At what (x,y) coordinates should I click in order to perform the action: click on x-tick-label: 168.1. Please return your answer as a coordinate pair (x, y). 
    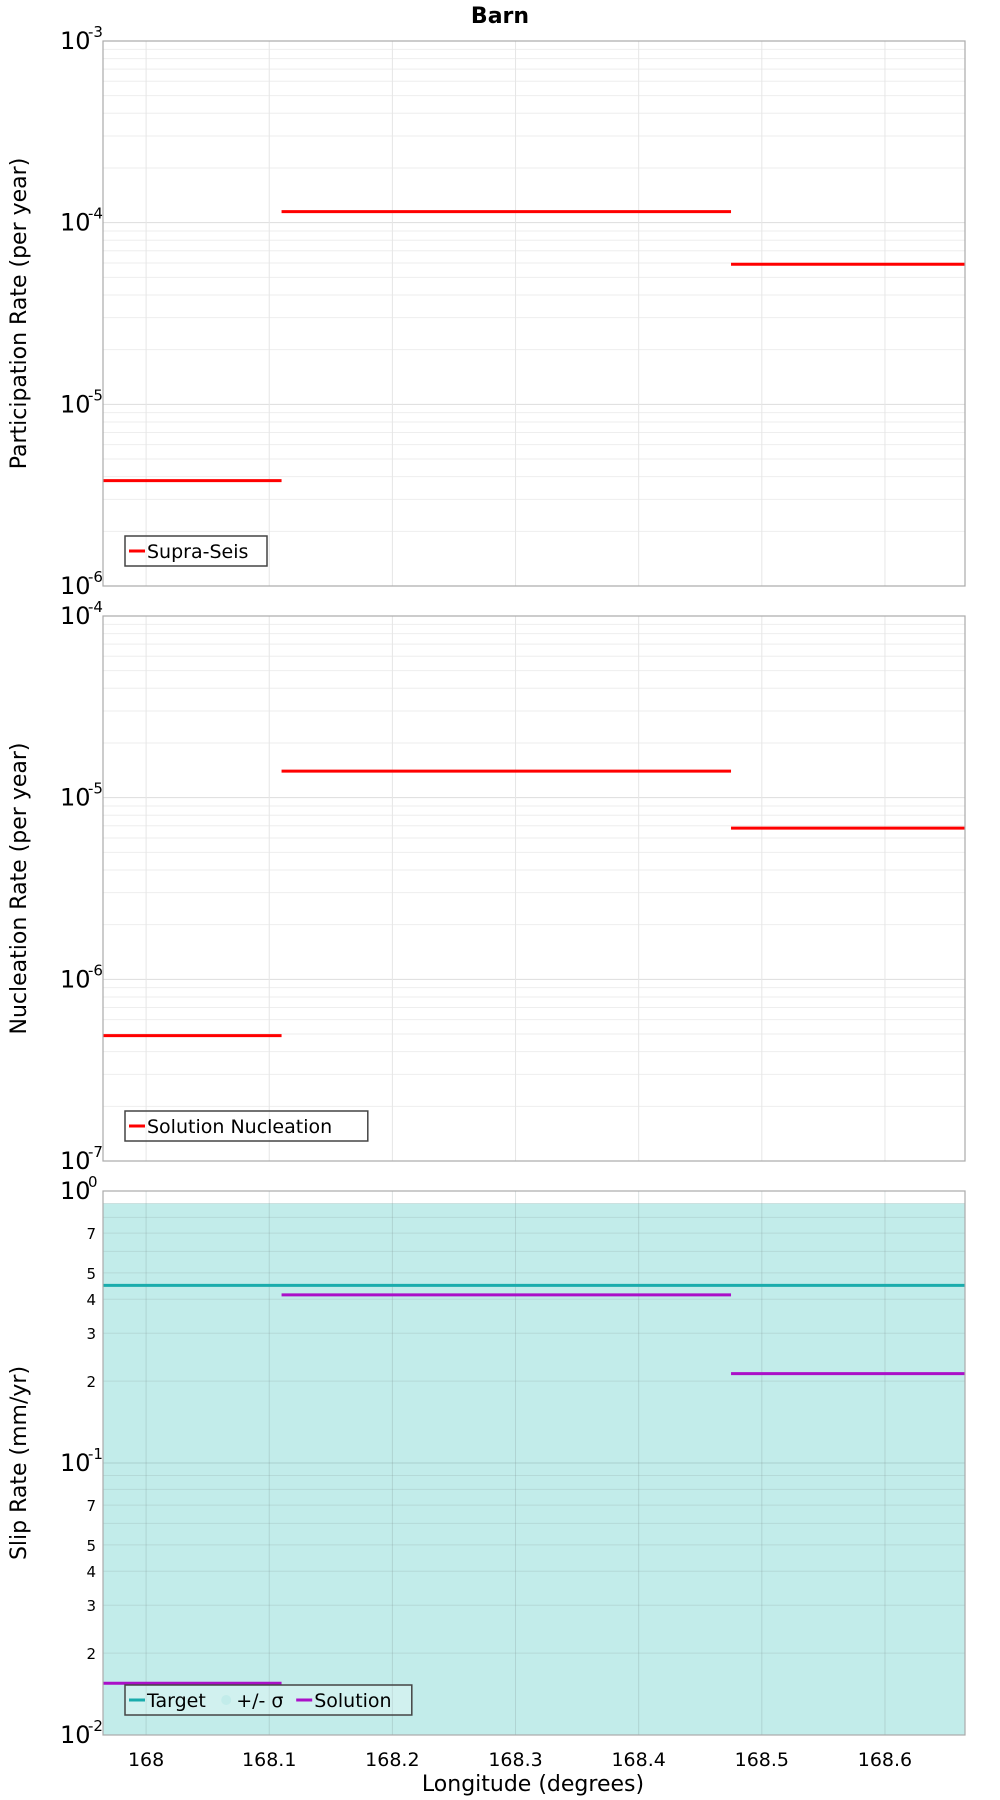
    Looking at the image, I should click on (269, 1760).